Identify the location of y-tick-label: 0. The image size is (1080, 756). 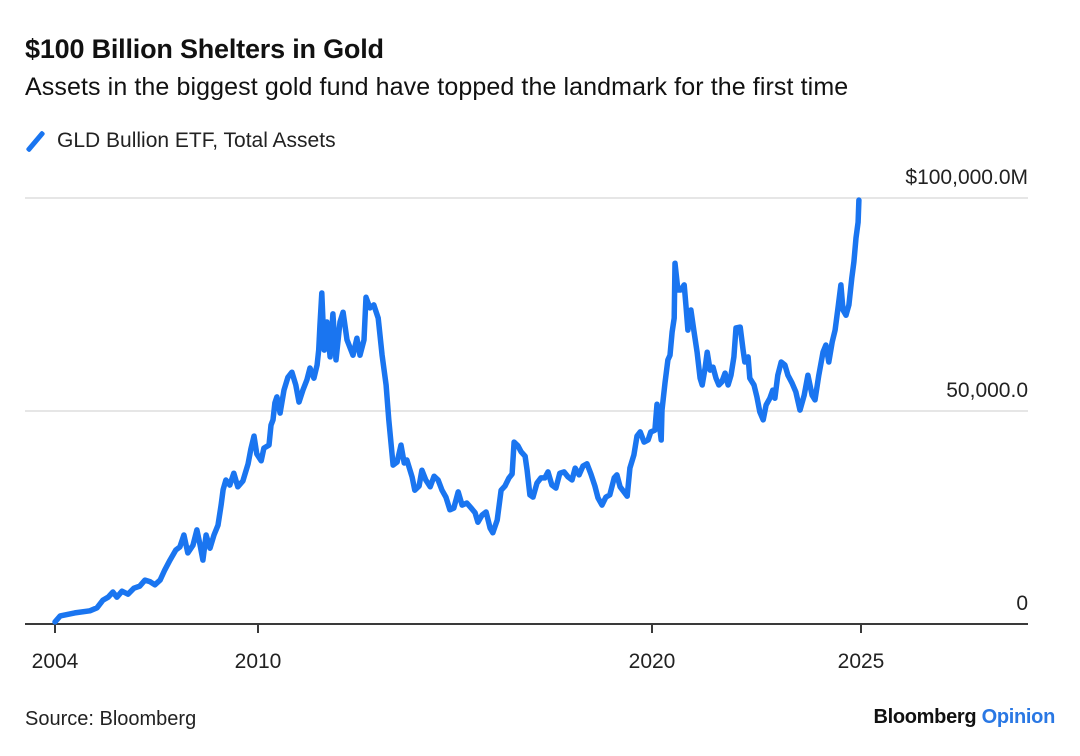
(1022, 603).